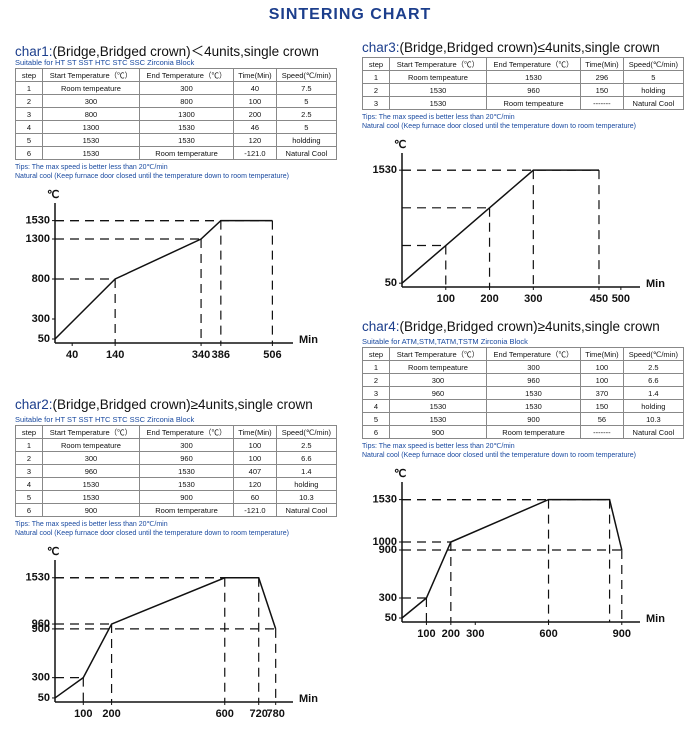  I want to click on table-cell: 7.5, so click(306, 88).